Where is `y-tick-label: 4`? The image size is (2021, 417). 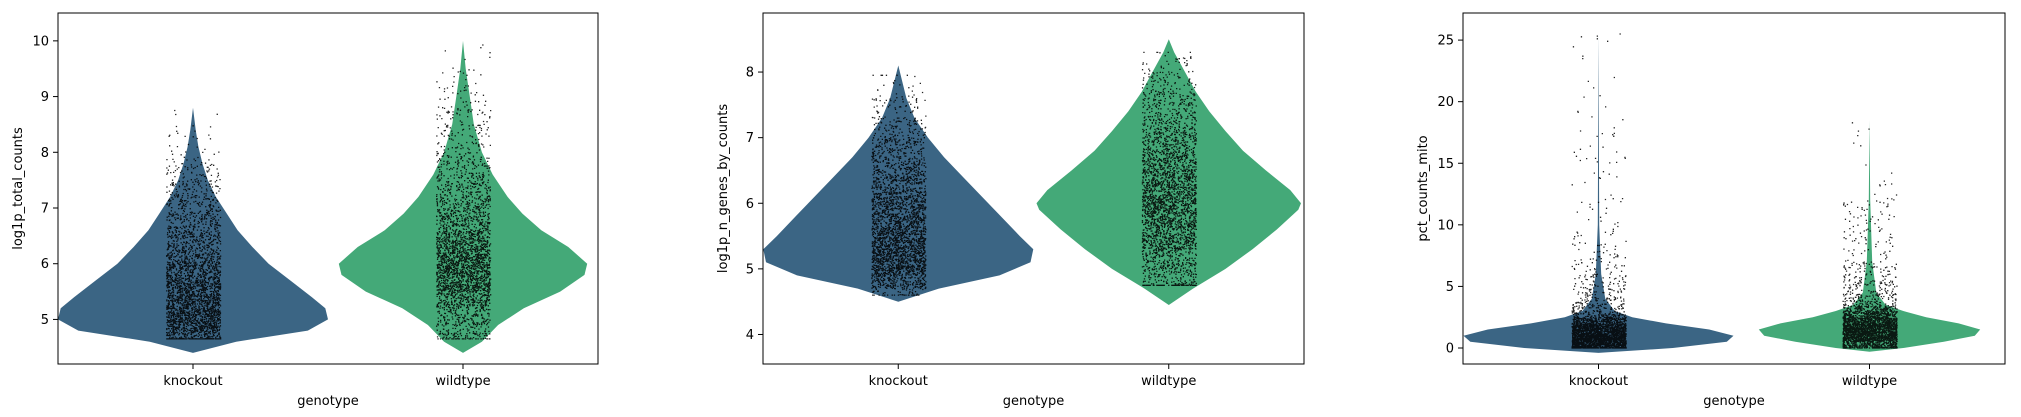 y-tick-label: 4 is located at coordinates (750, 335).